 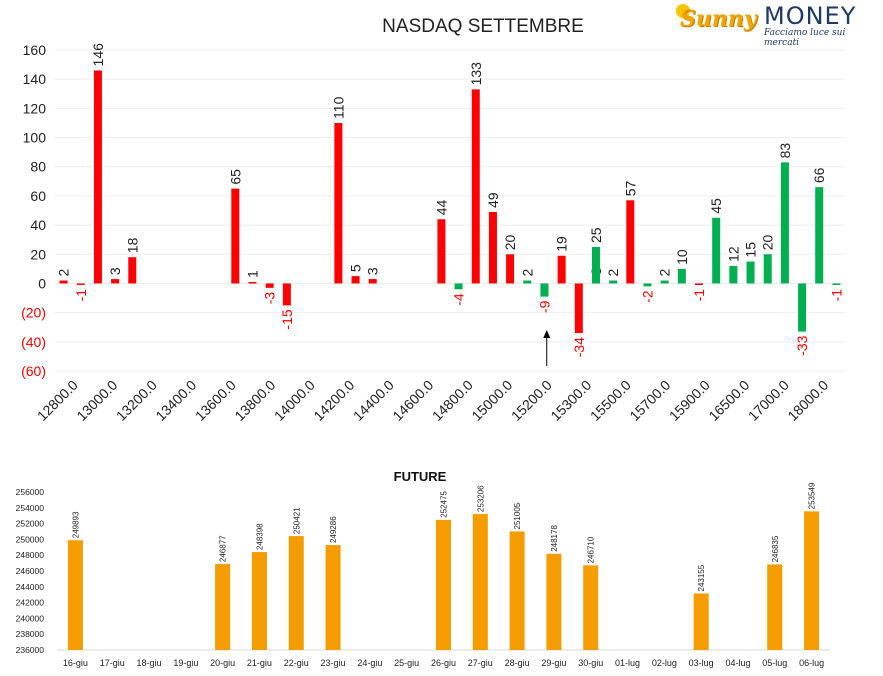 I want to click on data-label: 253549, so click(x=812, y=495).